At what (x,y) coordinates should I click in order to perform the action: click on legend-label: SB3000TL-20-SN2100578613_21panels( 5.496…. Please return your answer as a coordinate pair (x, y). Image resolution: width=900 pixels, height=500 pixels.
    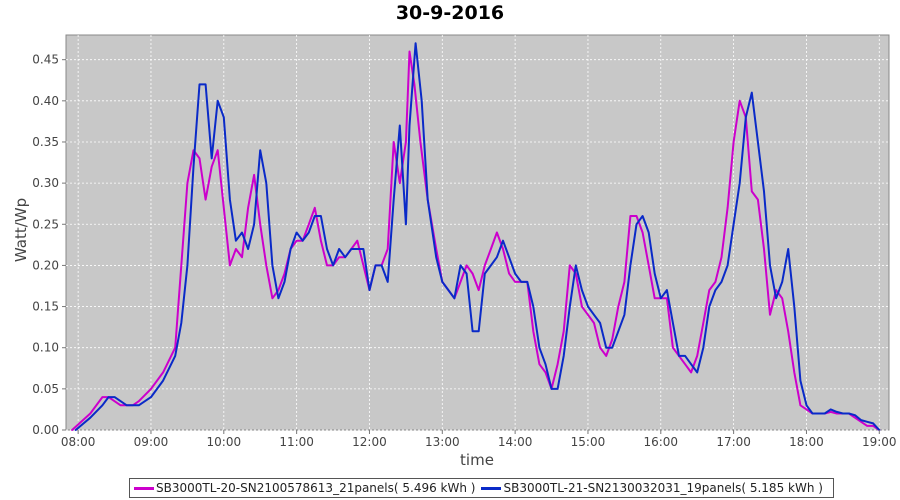
    Looking at the image, I should click on (316, 488).